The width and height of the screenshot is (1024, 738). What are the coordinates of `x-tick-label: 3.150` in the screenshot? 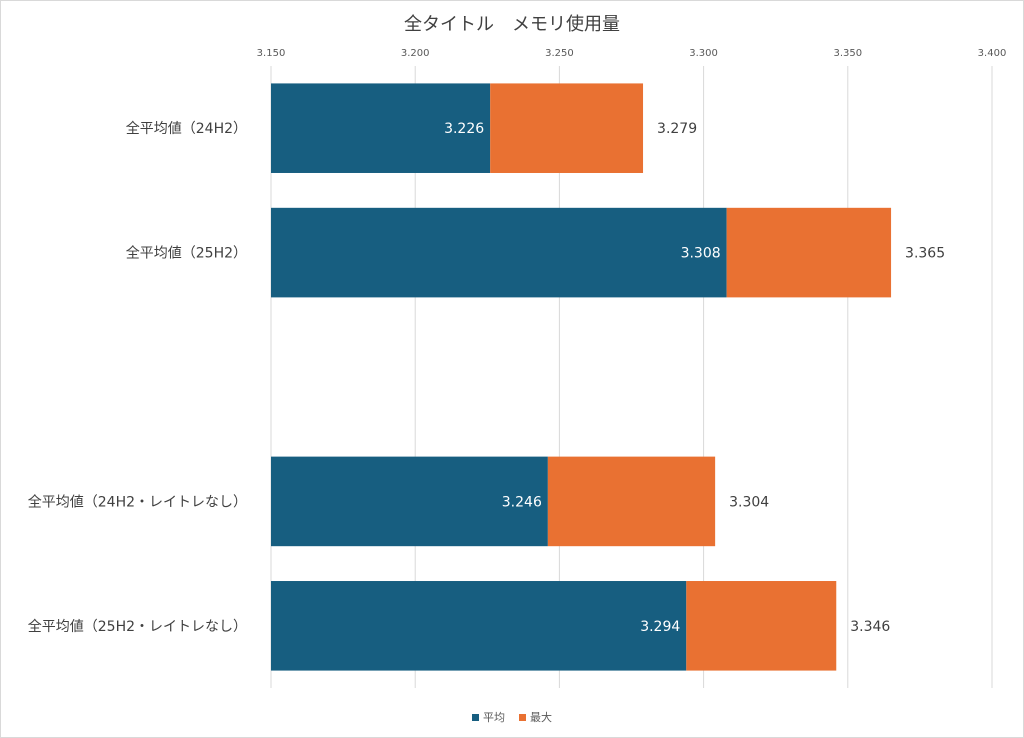 It's located at (271, 53).